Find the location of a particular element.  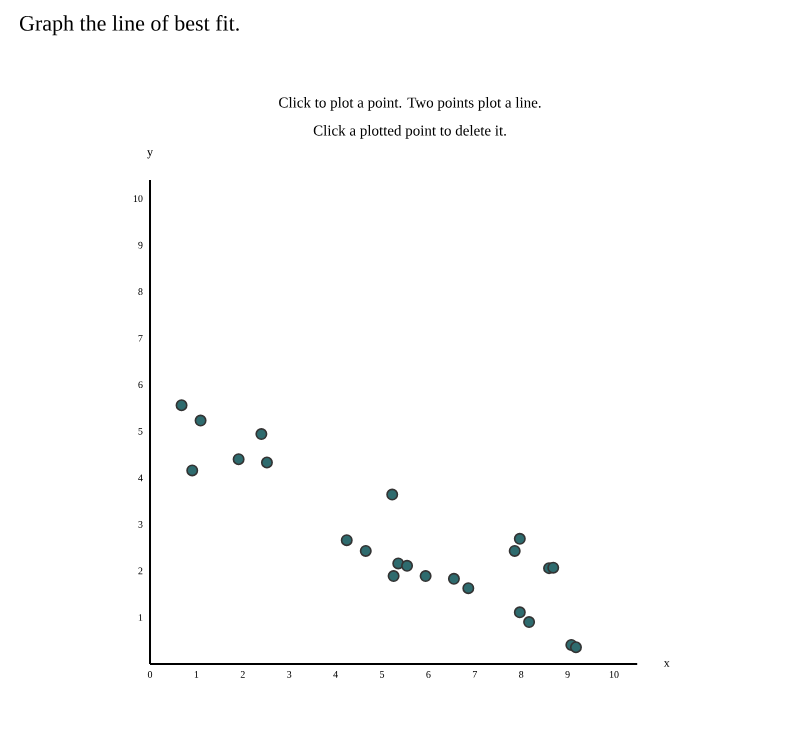

chart-title: Graph the line of best fit. is located at coordinates (129, 25).